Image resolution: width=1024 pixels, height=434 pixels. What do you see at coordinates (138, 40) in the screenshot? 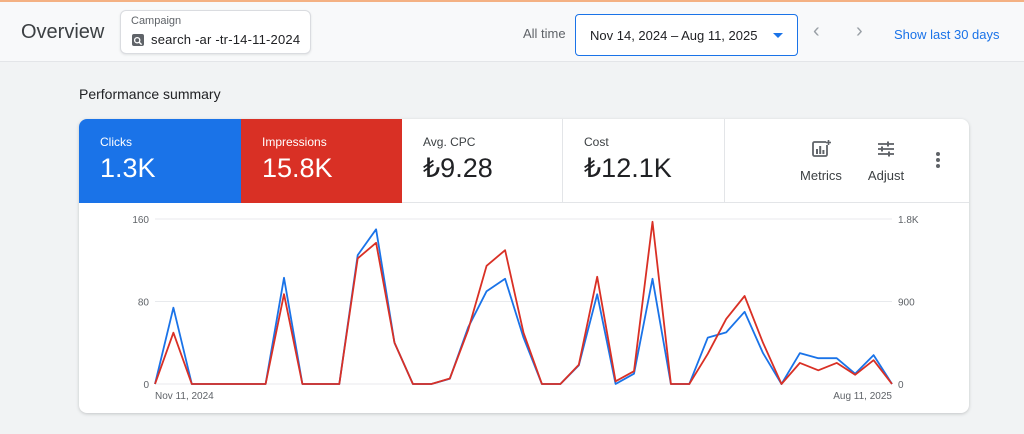
I see `campaign-search-icon` at bounding box center [138, 40].